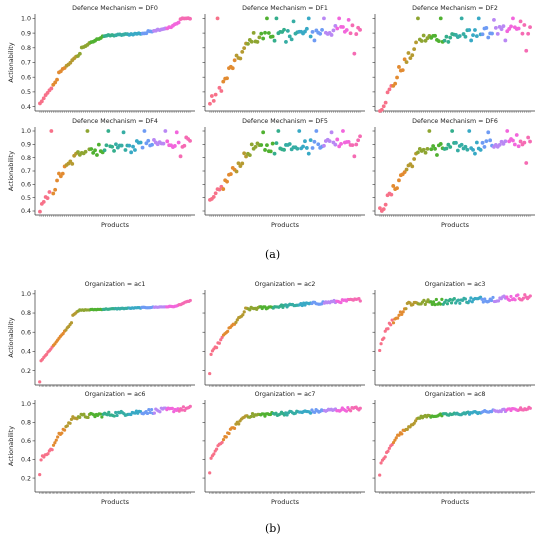  Describe the element at coordinates (115, 8) in the screenshot. I see `chart-title: Defence Mechanism = DF0` at that location.